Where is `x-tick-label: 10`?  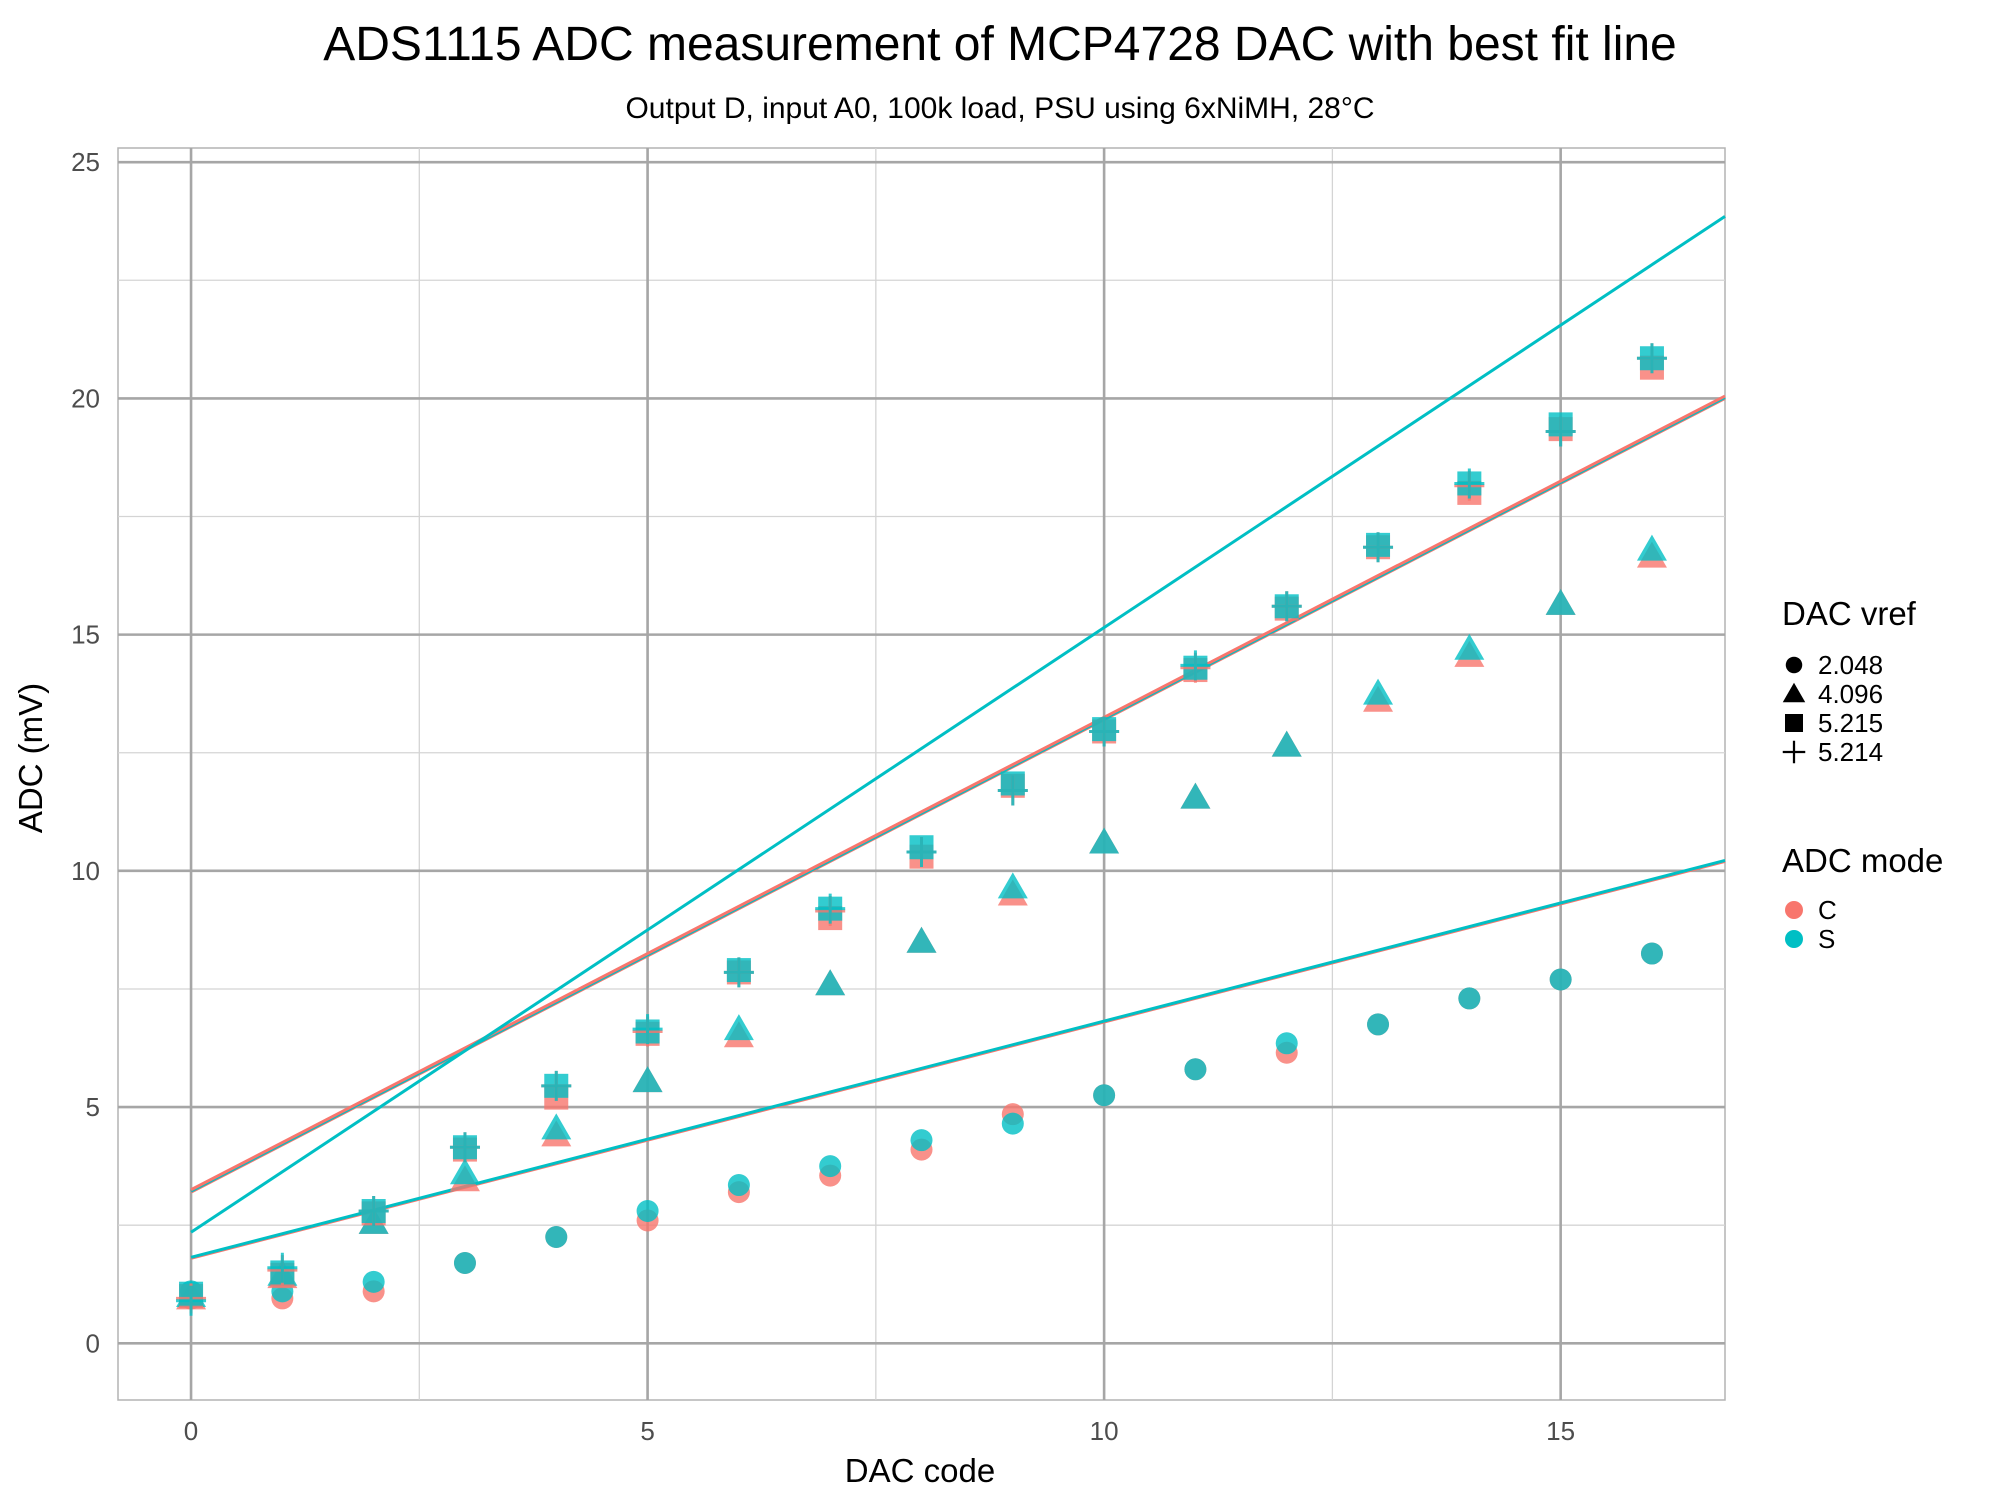 x-tick-label: 10 is located at coordinates (1104, 1431).